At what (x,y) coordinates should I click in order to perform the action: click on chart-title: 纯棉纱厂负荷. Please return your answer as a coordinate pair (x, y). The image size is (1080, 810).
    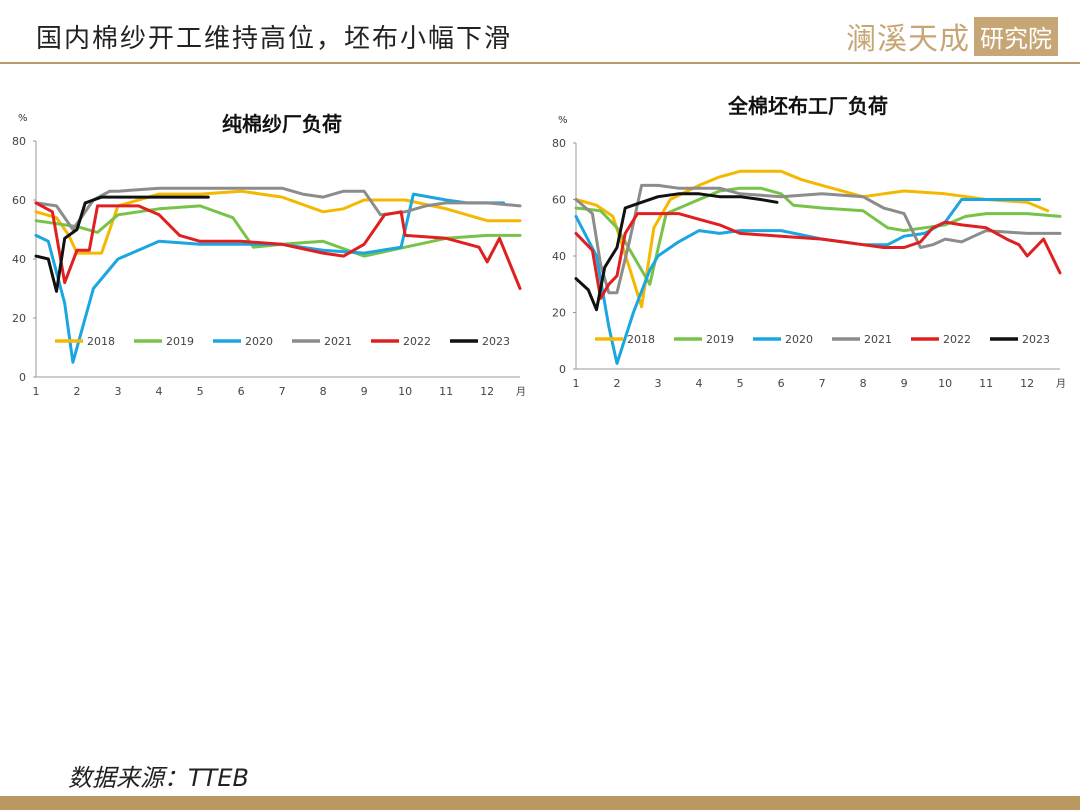
    Looking at the image, I should click on (282, 124).